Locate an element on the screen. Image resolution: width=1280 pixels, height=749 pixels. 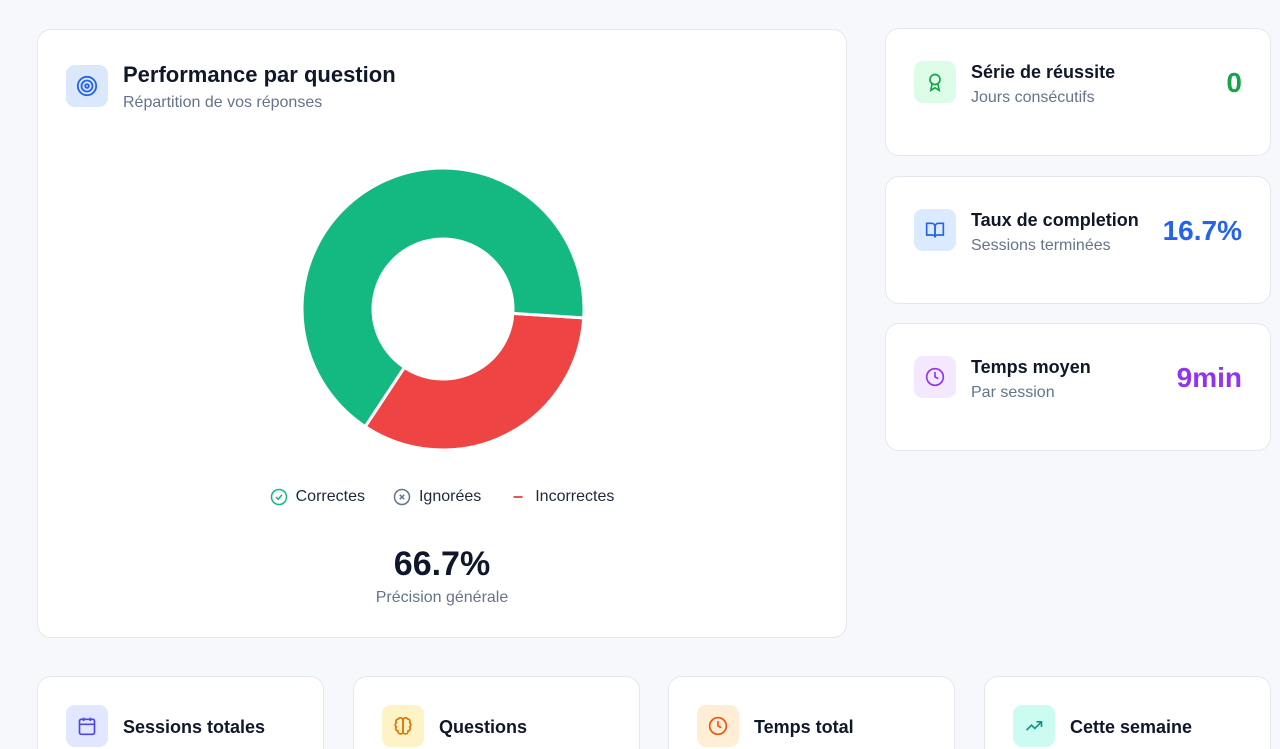
legend-incorrect: Incorrectes is located at coordinates (561, 497).